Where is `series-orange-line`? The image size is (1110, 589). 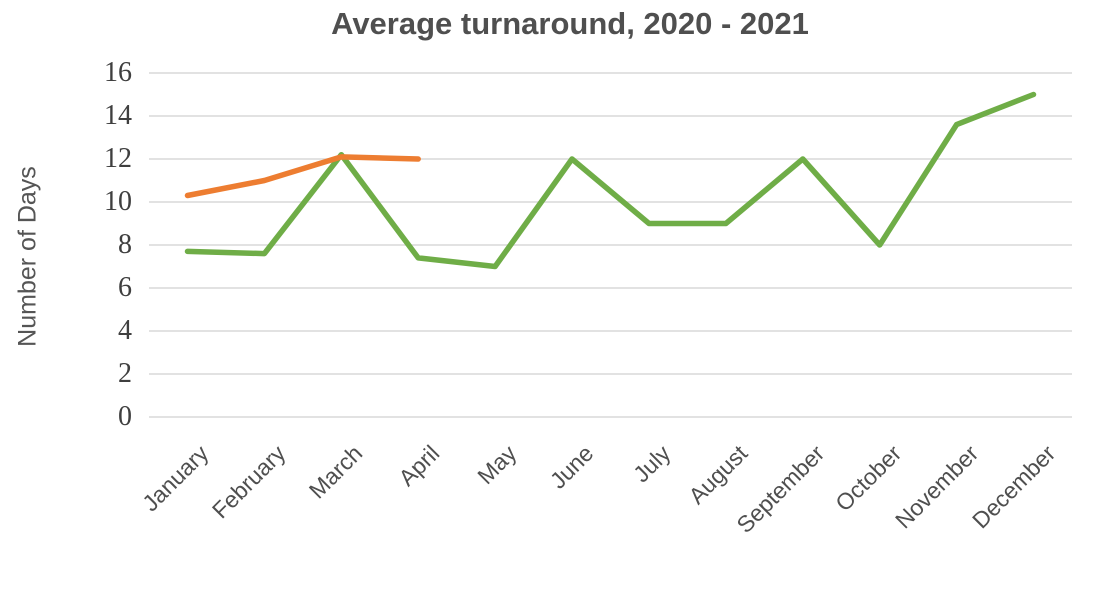 series-orange-line is located at coordinates (302, 176).